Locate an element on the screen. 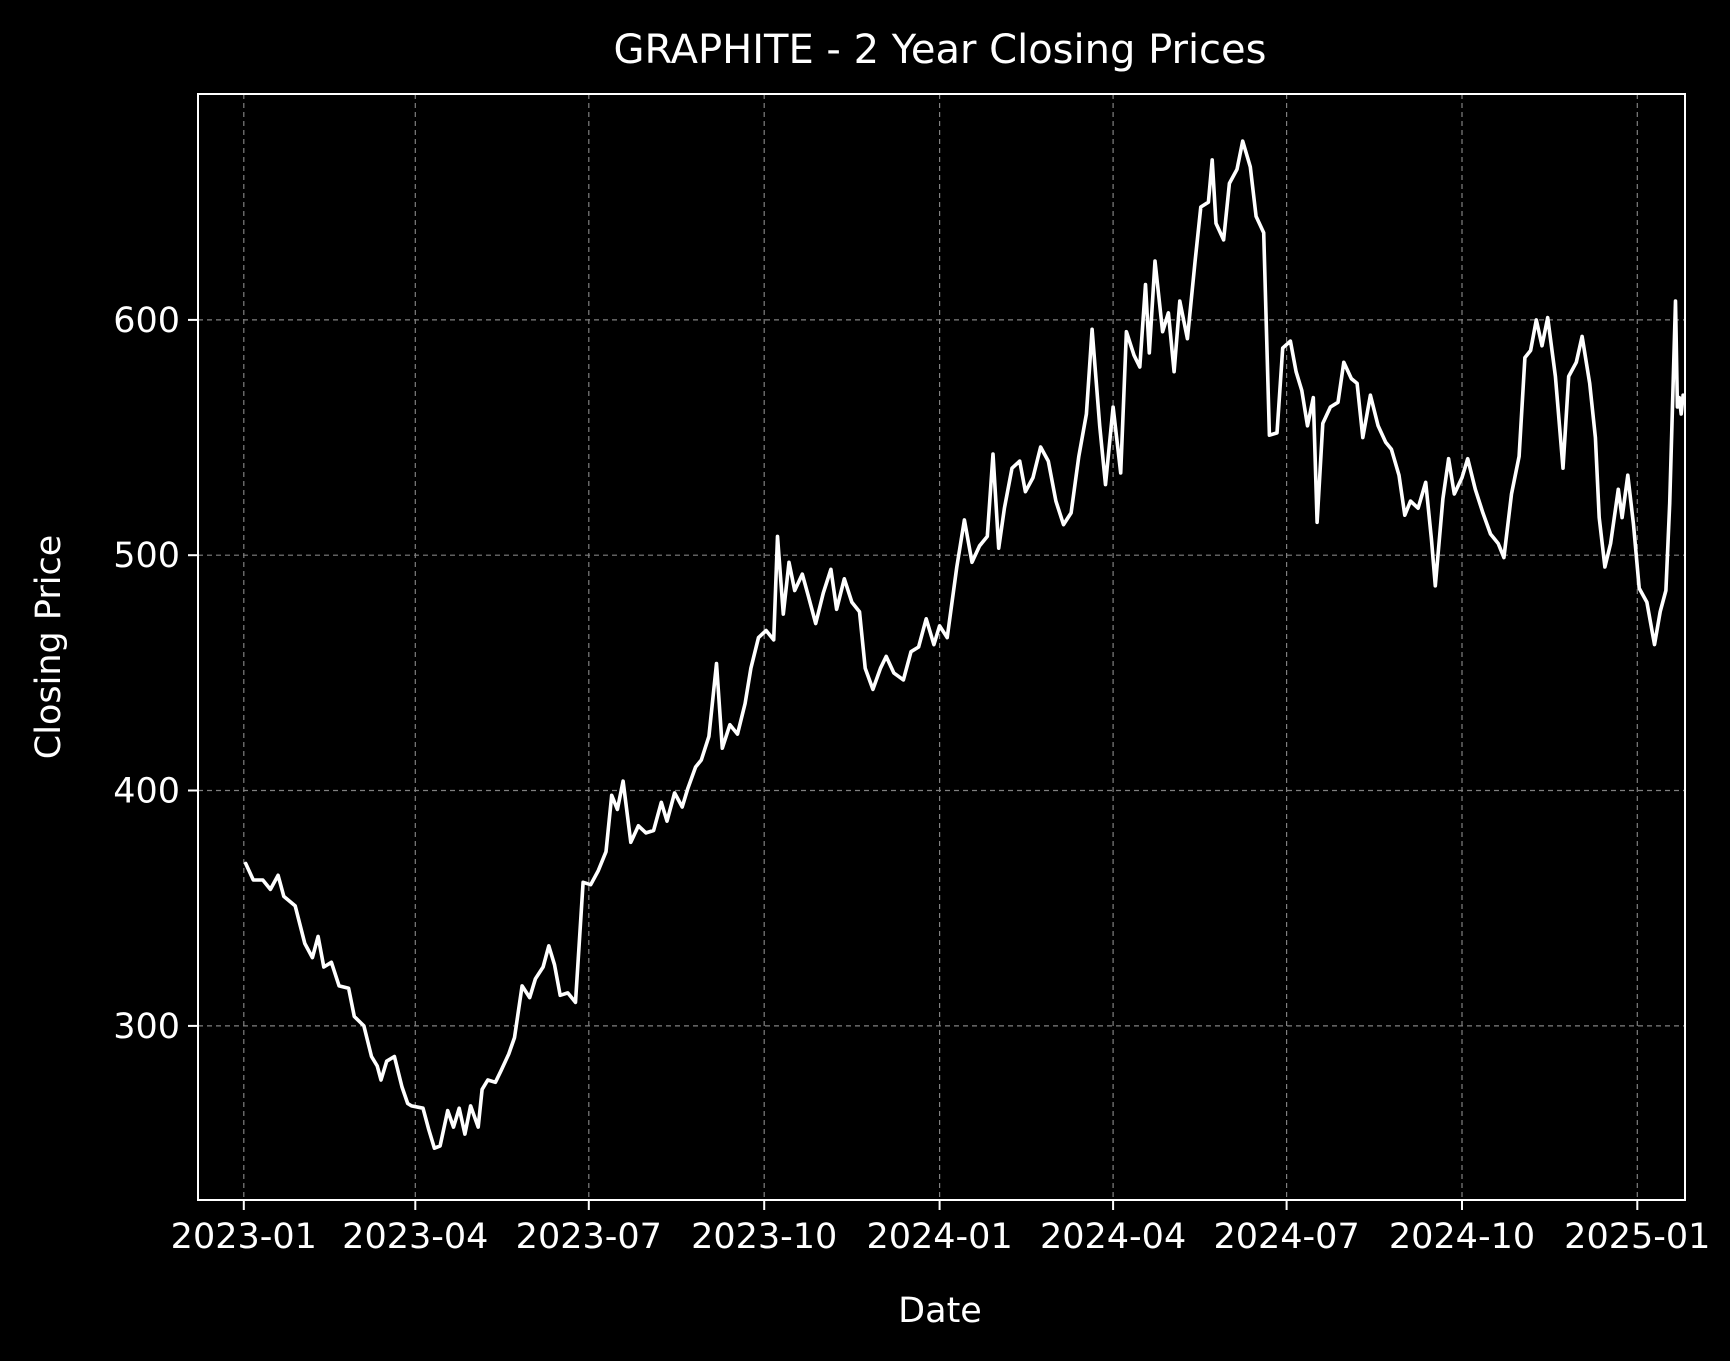 The width and height of the screenshot is (1730, 1361). x-tick-label: 2024-01 is located at coordinates (939, 1237).